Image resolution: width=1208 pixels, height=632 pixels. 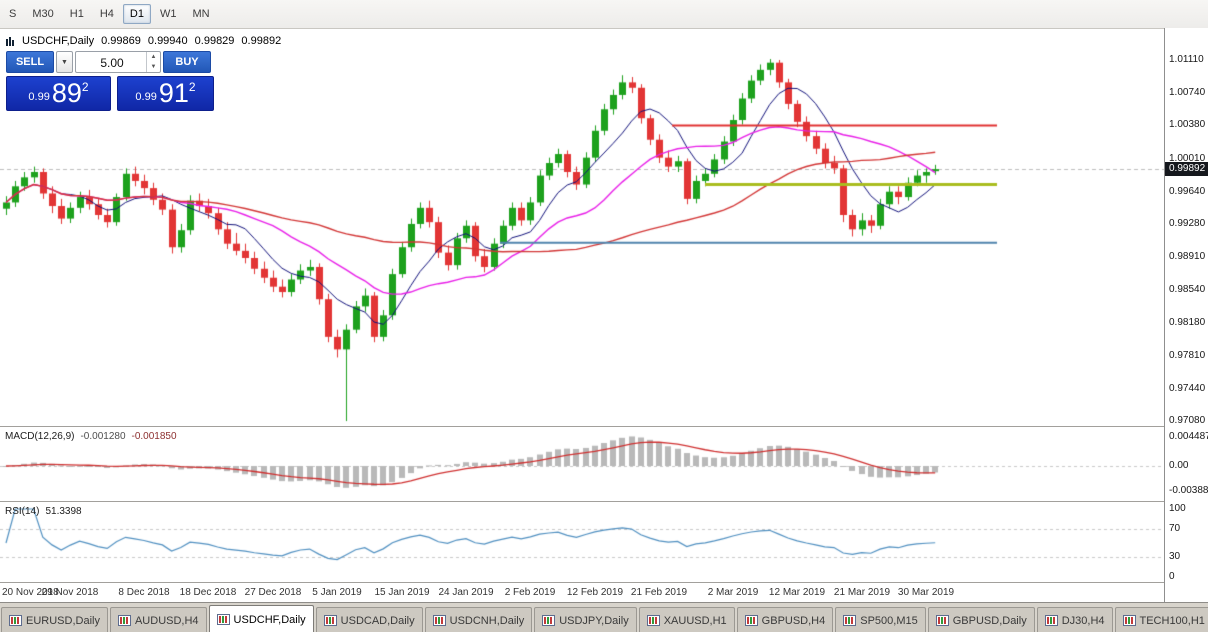 I want to click on timeframe-toolbar: S M30 H1 H4 D1 W1 MN, so click(x=604, y=14).